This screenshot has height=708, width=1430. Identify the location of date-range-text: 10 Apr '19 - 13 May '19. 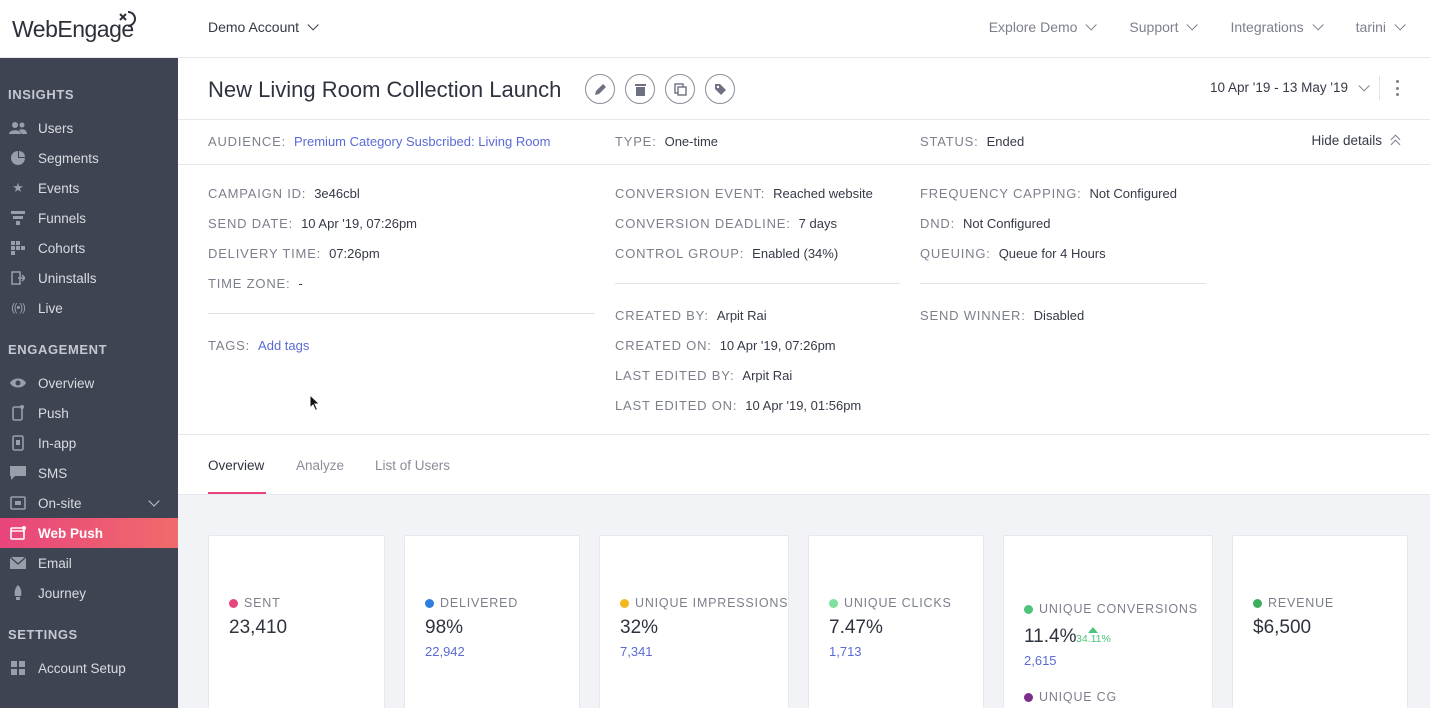
(1279, 87).